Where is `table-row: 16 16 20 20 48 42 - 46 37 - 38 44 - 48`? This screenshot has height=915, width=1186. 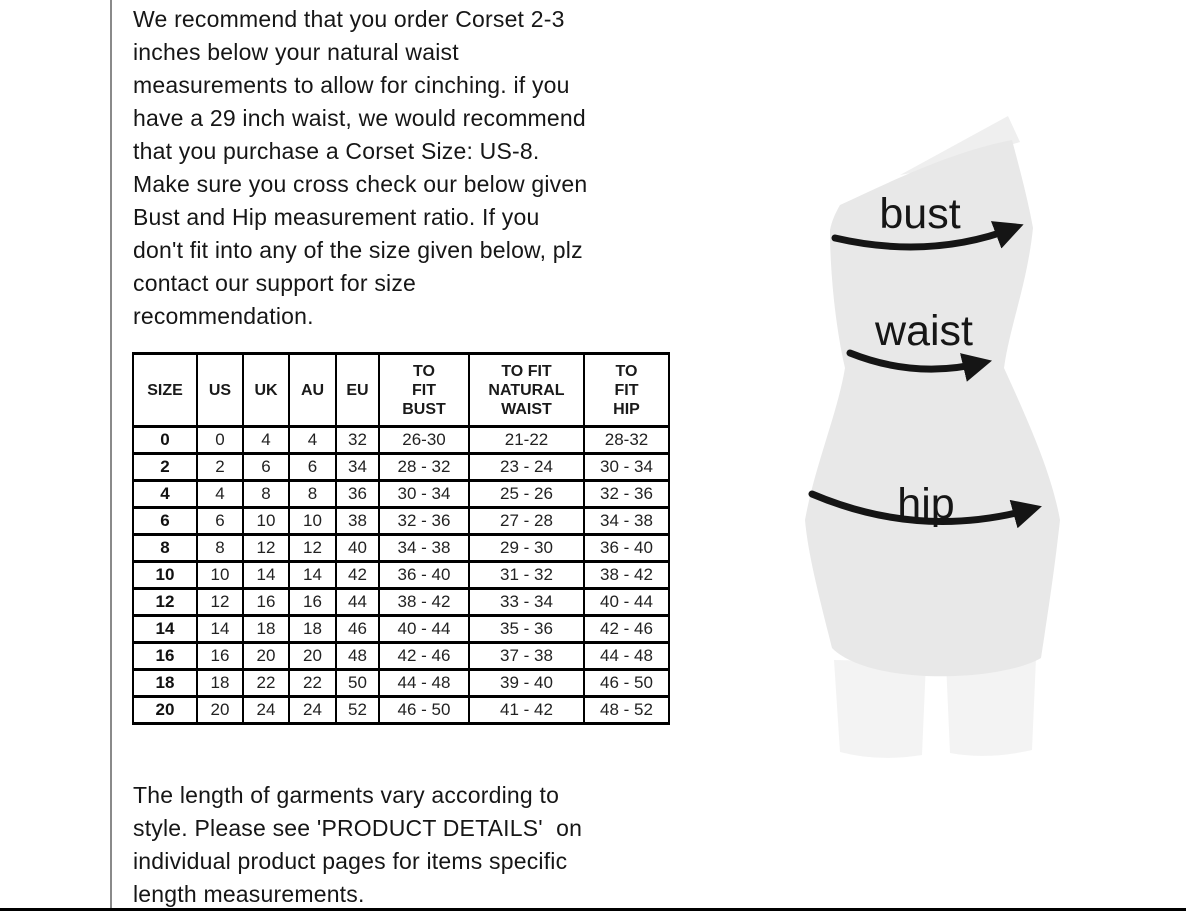
table-row: 16 16 20 20 48 42 - 46 37 - 38 44 - 48 is located at coordinates (401, 656).